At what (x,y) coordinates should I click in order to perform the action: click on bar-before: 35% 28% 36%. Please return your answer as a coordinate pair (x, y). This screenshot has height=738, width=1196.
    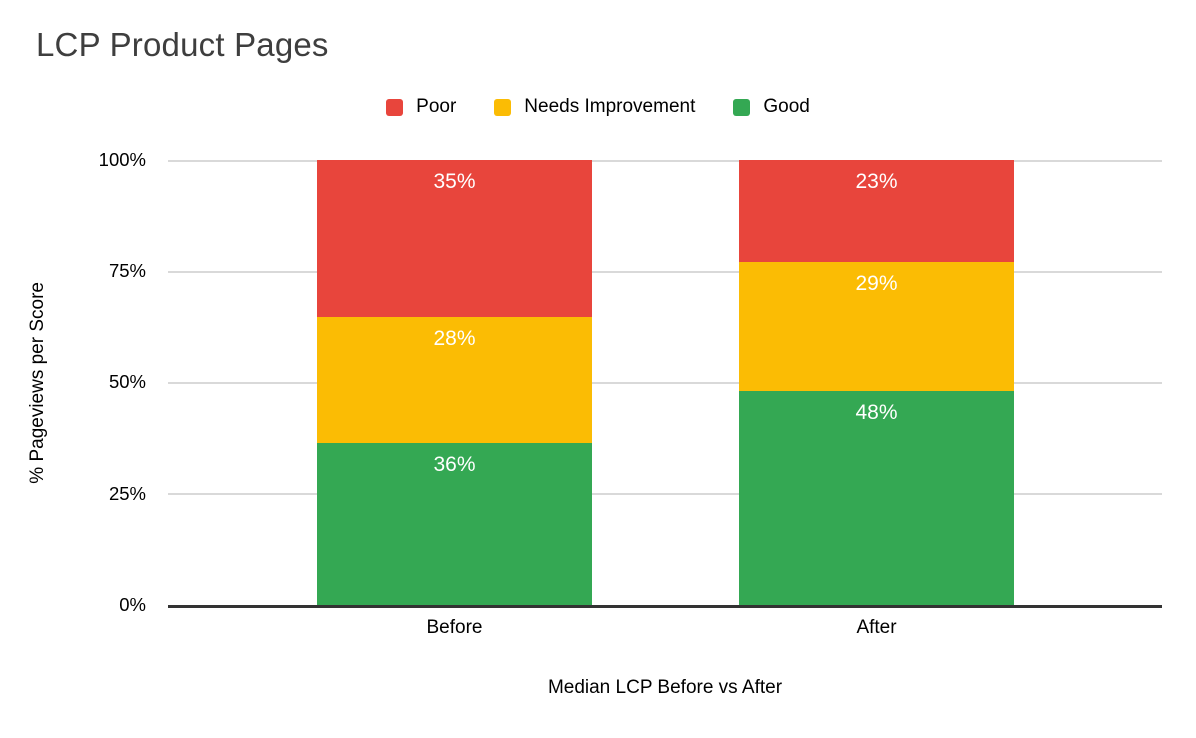
    Looking at the image, I should click on (454, 382).